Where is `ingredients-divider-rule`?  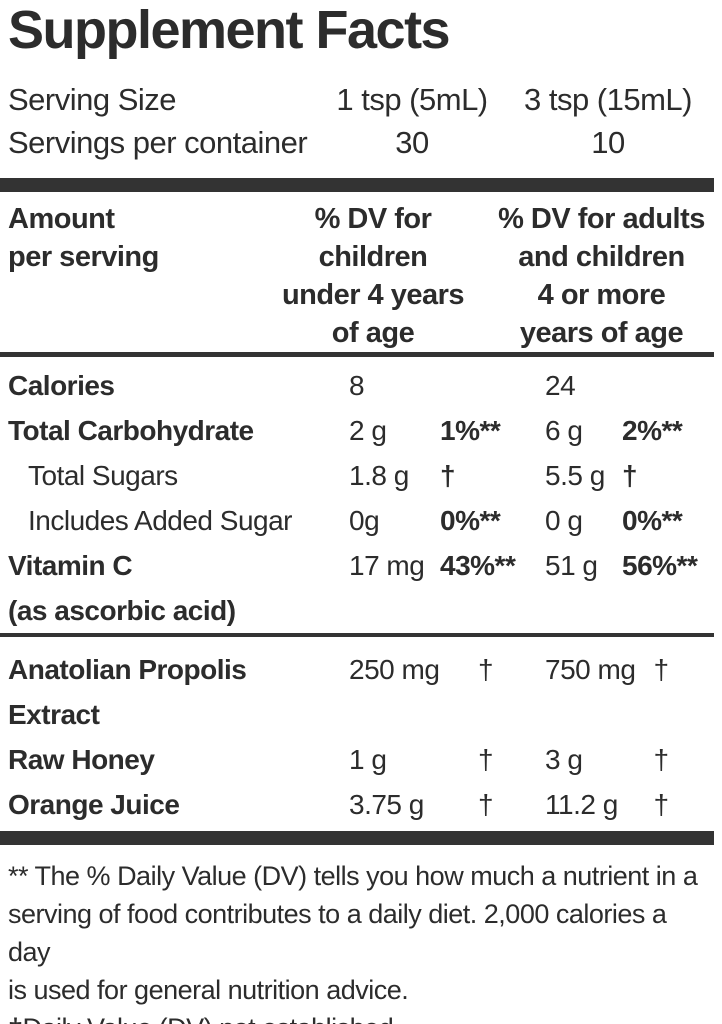 ingredients-divider-rule is located at coordinates (357, 635).